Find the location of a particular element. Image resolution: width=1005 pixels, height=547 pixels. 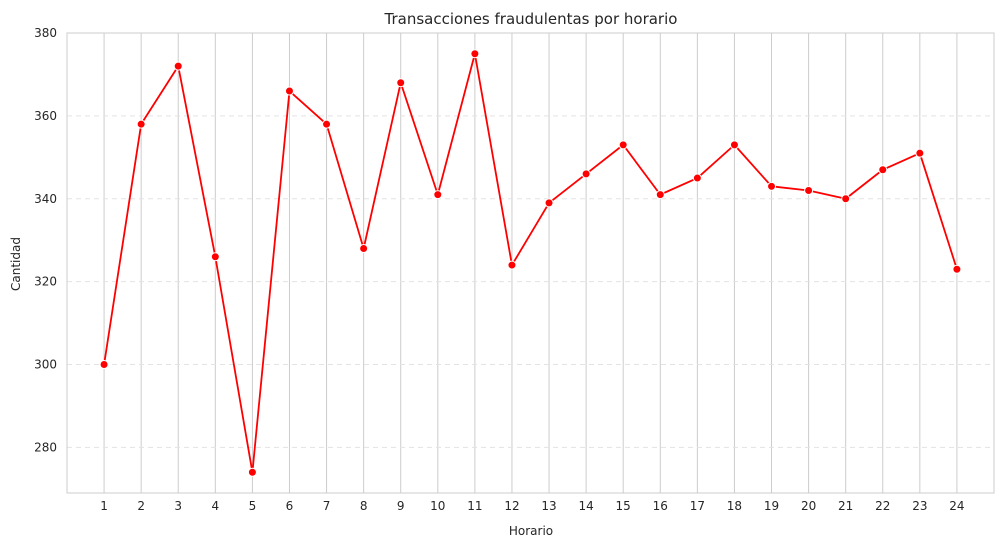

x-tick-label: 5 is located at coordinates (253, 506).